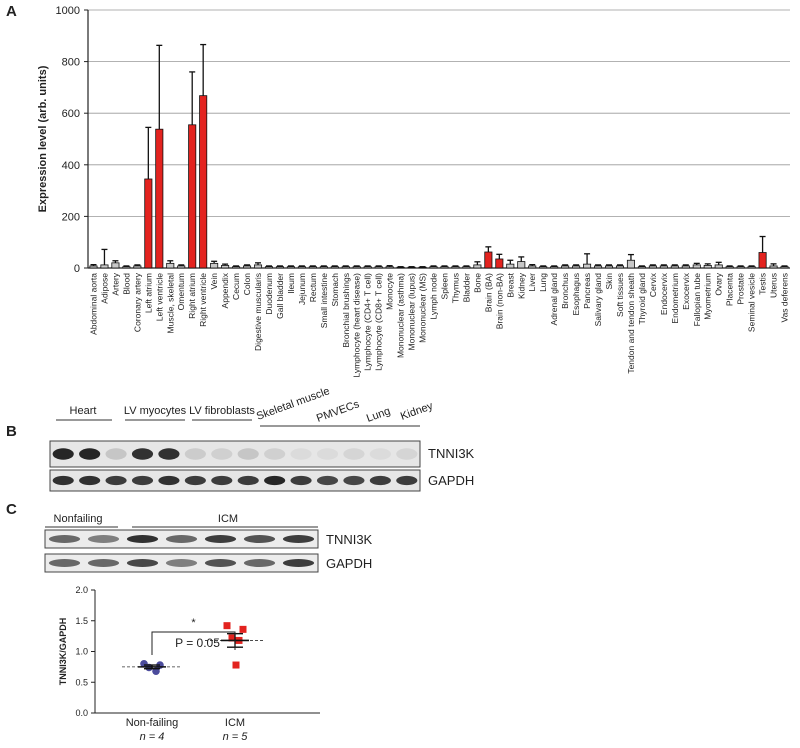  Describe the element at coordinates (181, 291) in the screenshot. I see `x-tick-label: Omentum` at that location.